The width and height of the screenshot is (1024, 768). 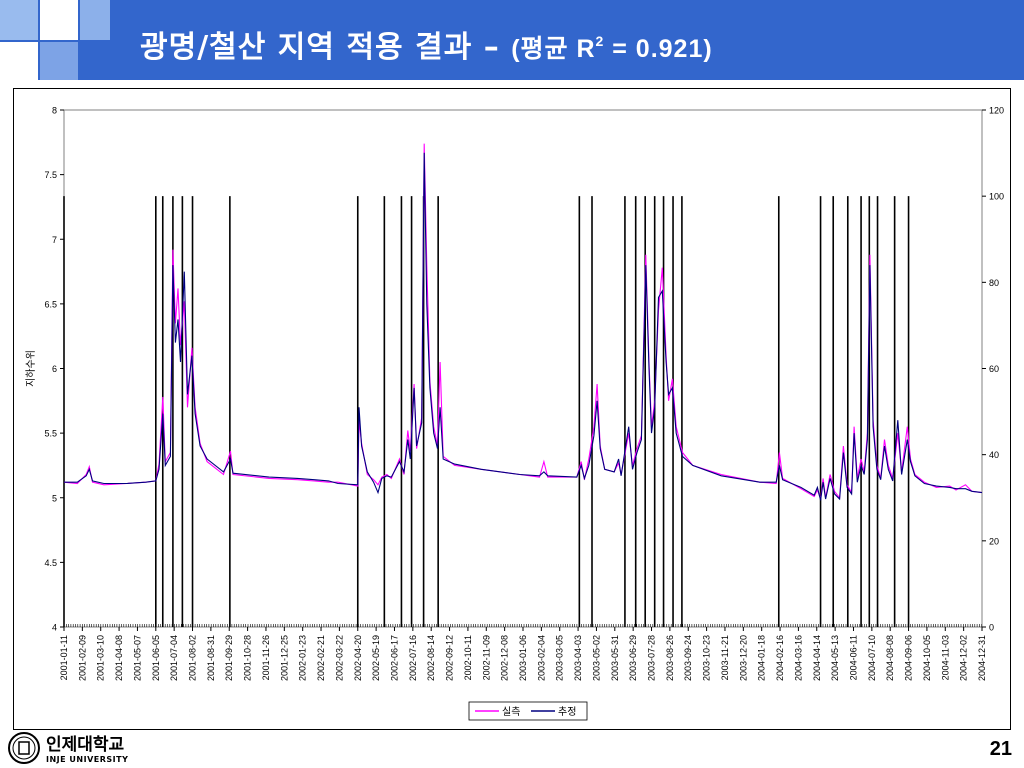 I want to click on x-tick-label: 2001-01-11, so click(x=64, y=657).